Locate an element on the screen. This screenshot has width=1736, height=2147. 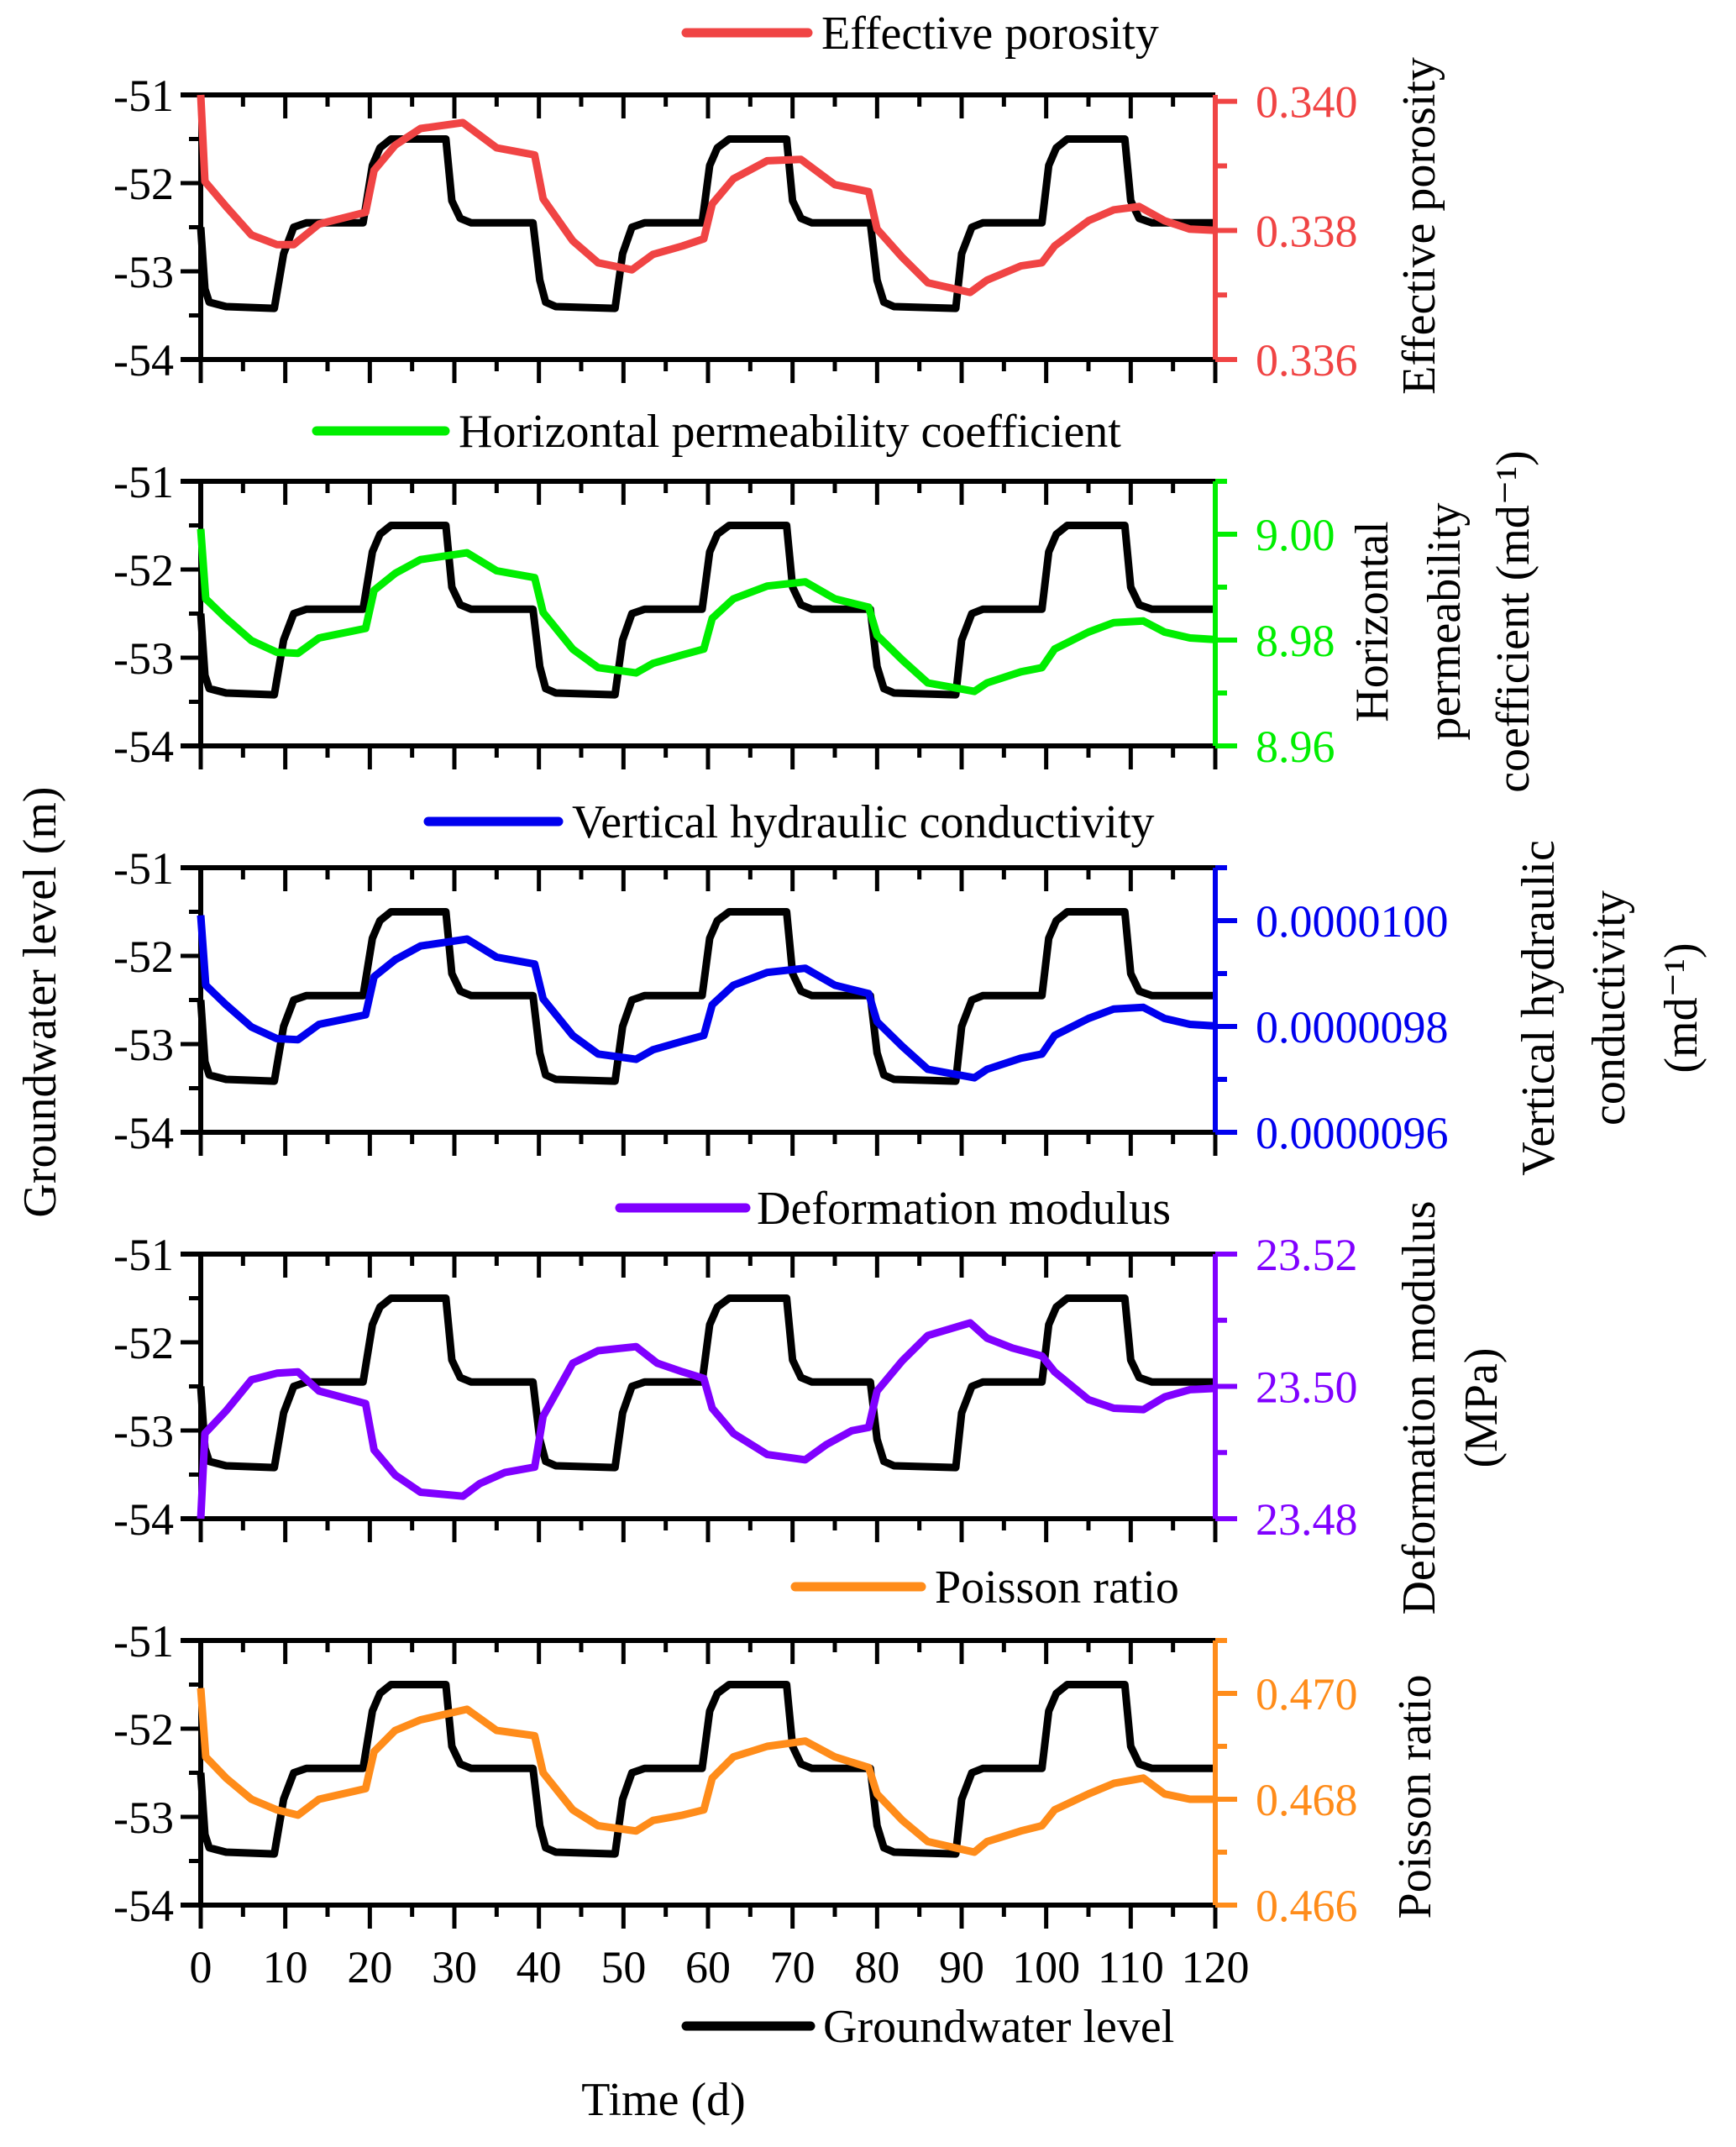
legend-label: Poisson ratio is located at coordinates (1057, 1588).